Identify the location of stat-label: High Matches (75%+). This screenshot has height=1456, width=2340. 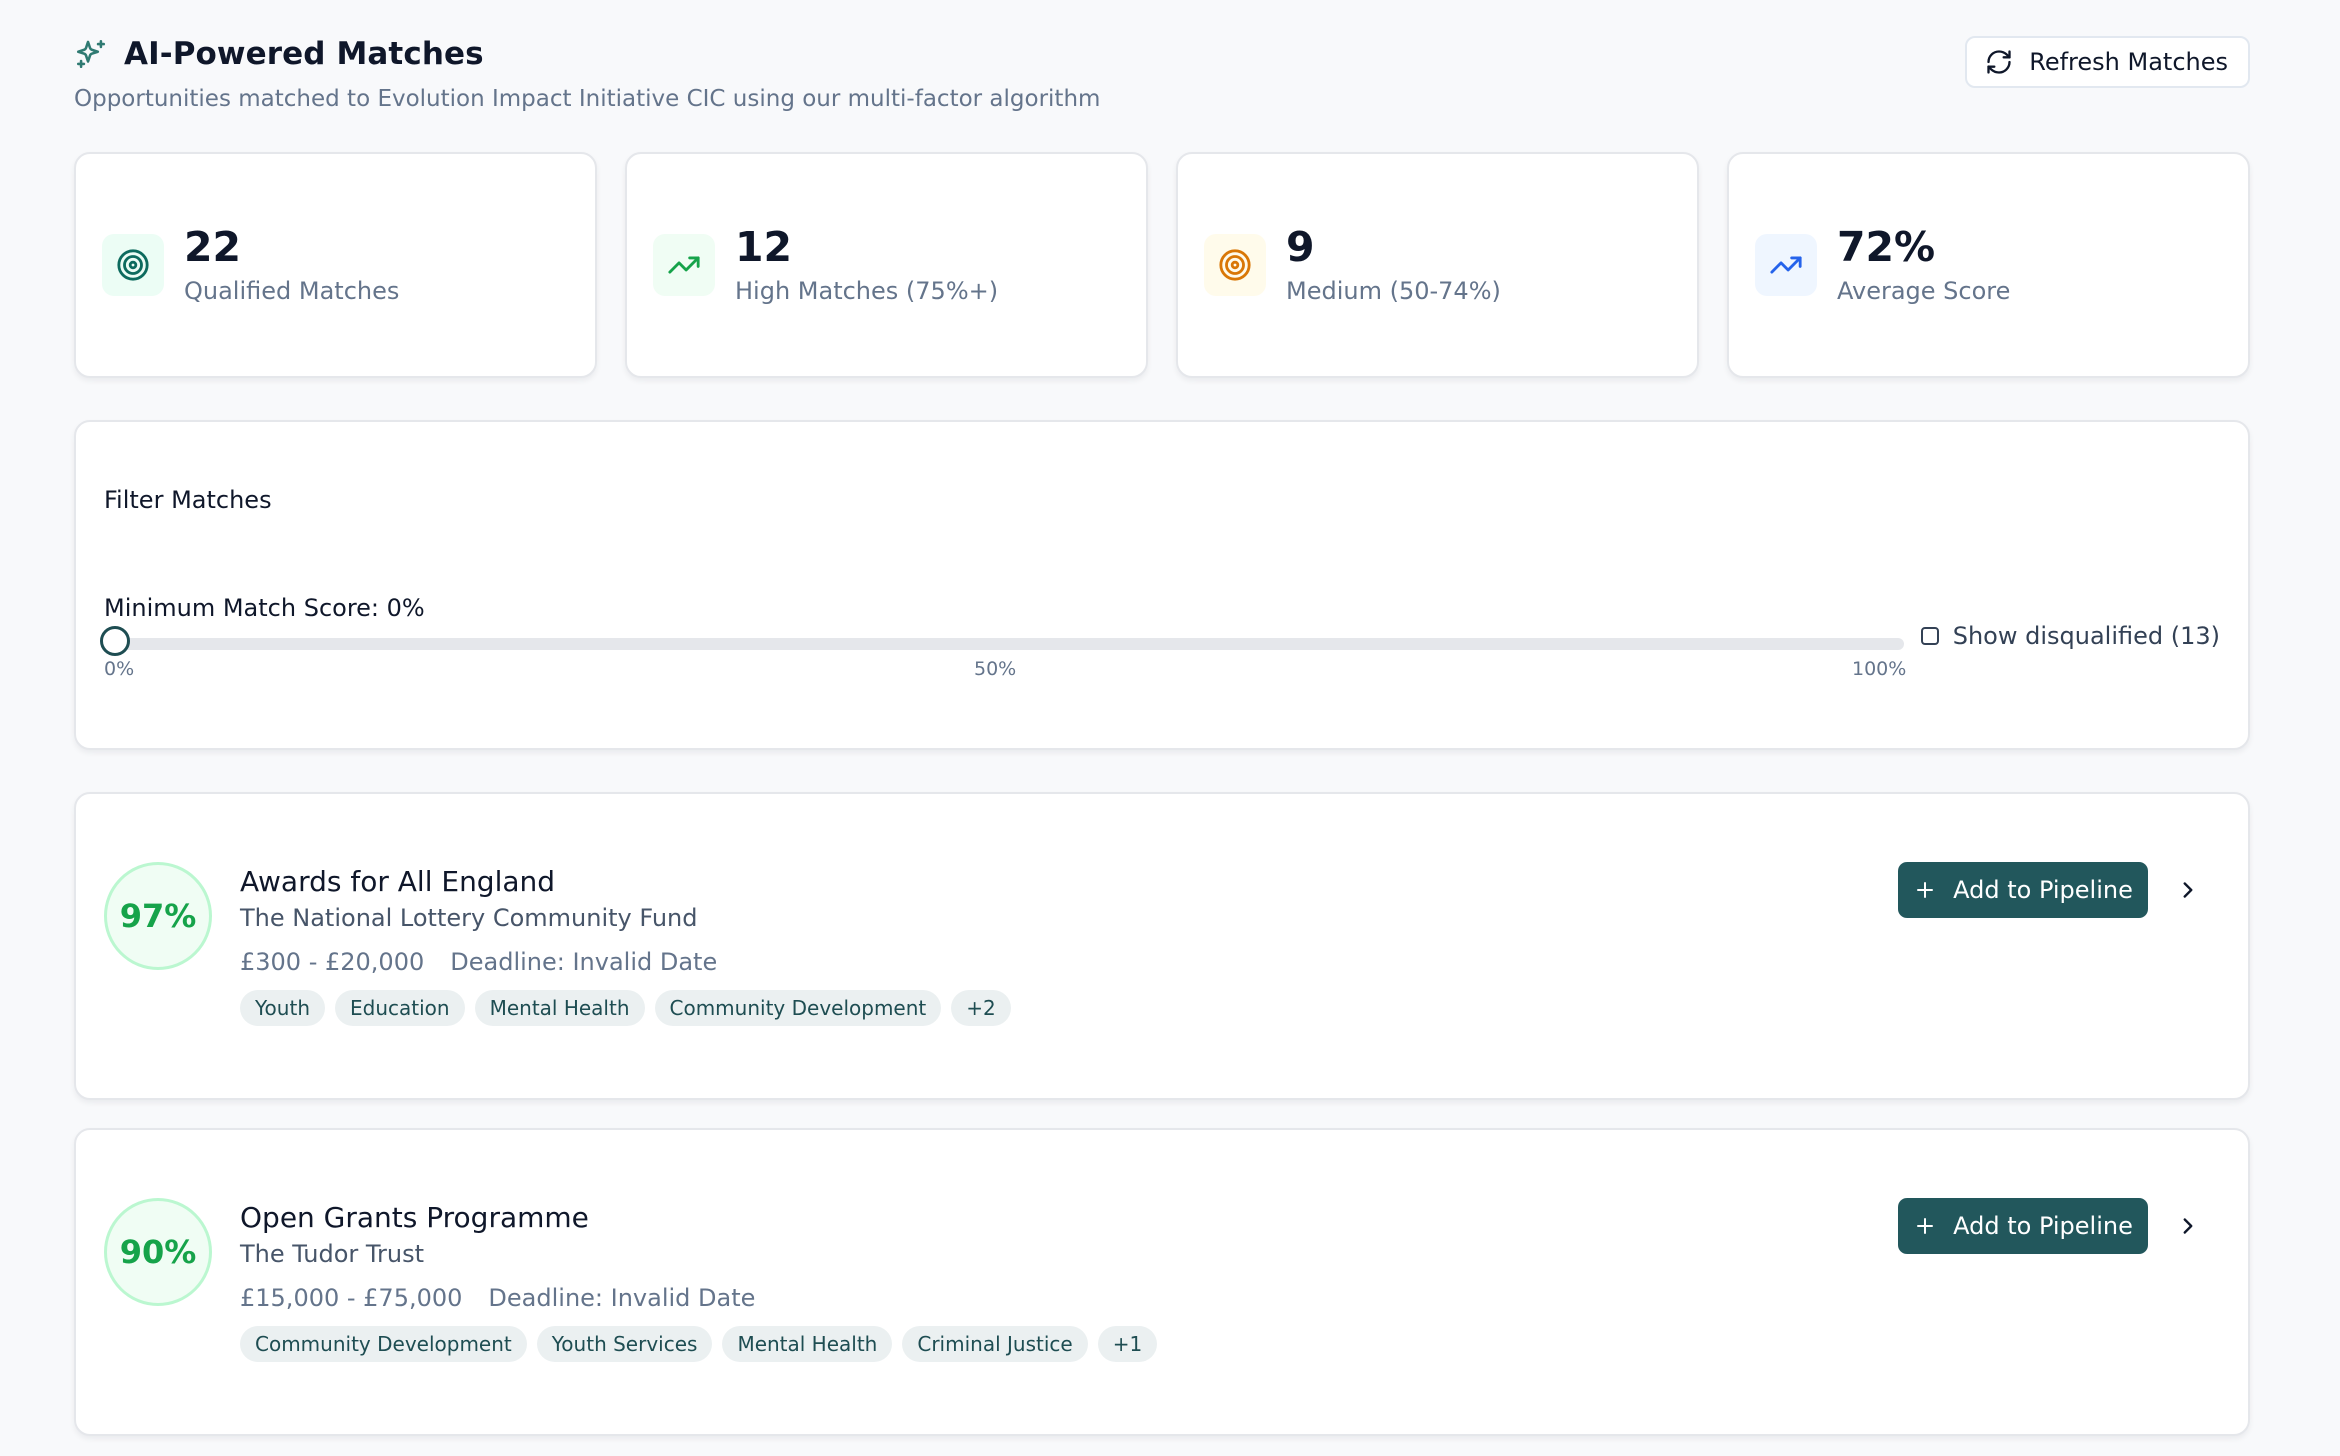
(867, 290).